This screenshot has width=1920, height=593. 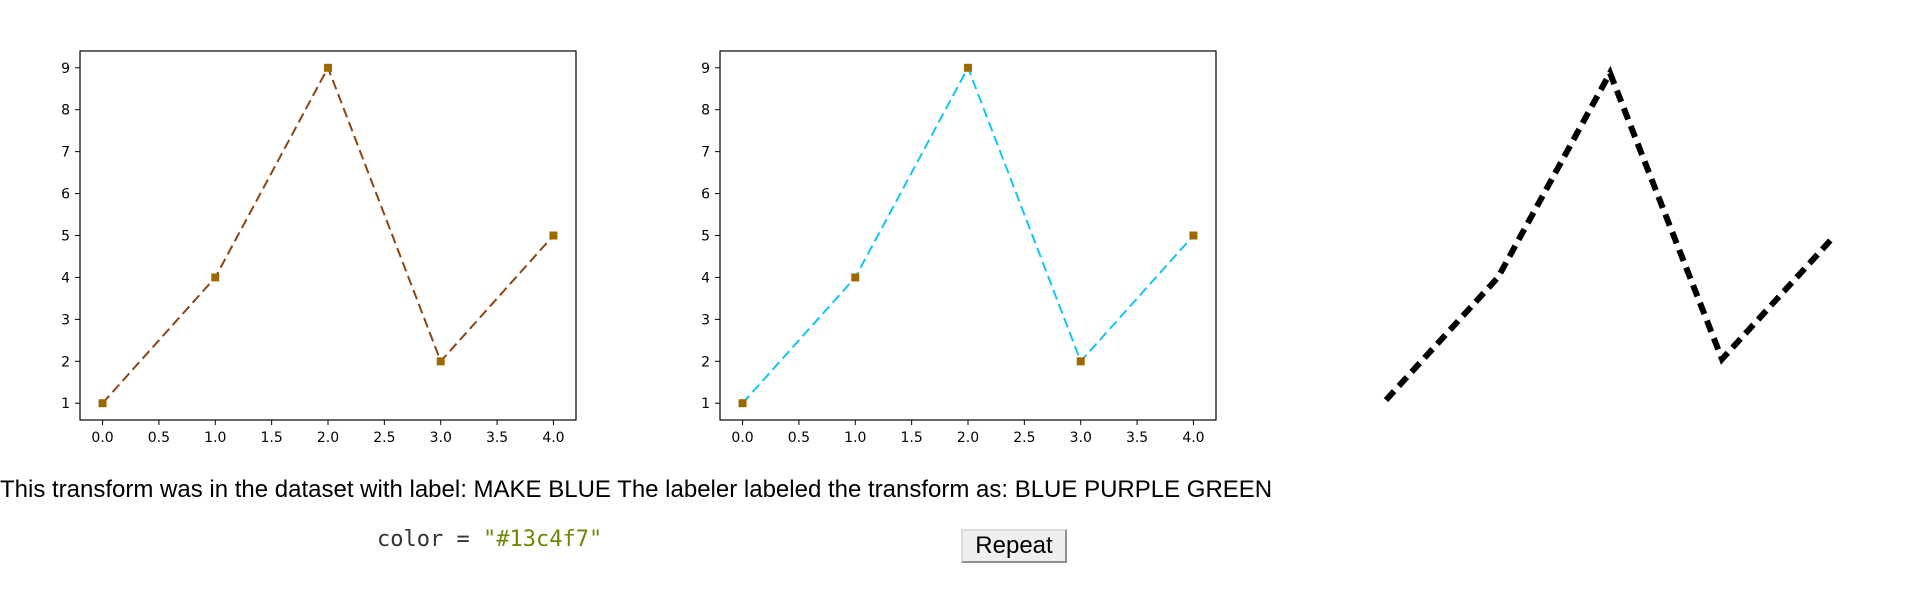 I want to click on color-code-line: color = "#13c4f7", so click(x=489, y=540).